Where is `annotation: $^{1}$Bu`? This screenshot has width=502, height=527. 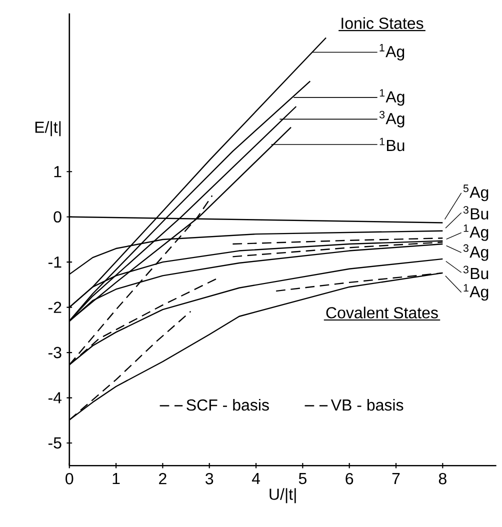
annotation: $^{1}$Bu is located at coordinates (392, 145).